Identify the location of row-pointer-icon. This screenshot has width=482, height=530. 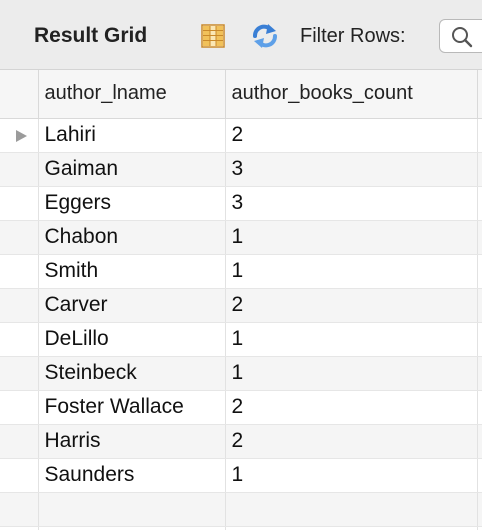
(21, 135).